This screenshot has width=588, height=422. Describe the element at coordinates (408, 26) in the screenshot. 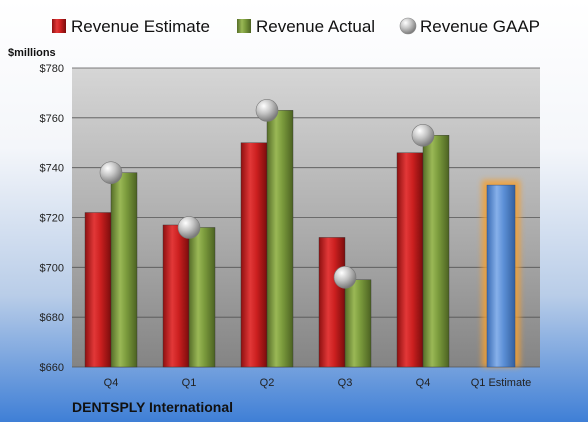

I see `legend-swatch-gaap` at that location.